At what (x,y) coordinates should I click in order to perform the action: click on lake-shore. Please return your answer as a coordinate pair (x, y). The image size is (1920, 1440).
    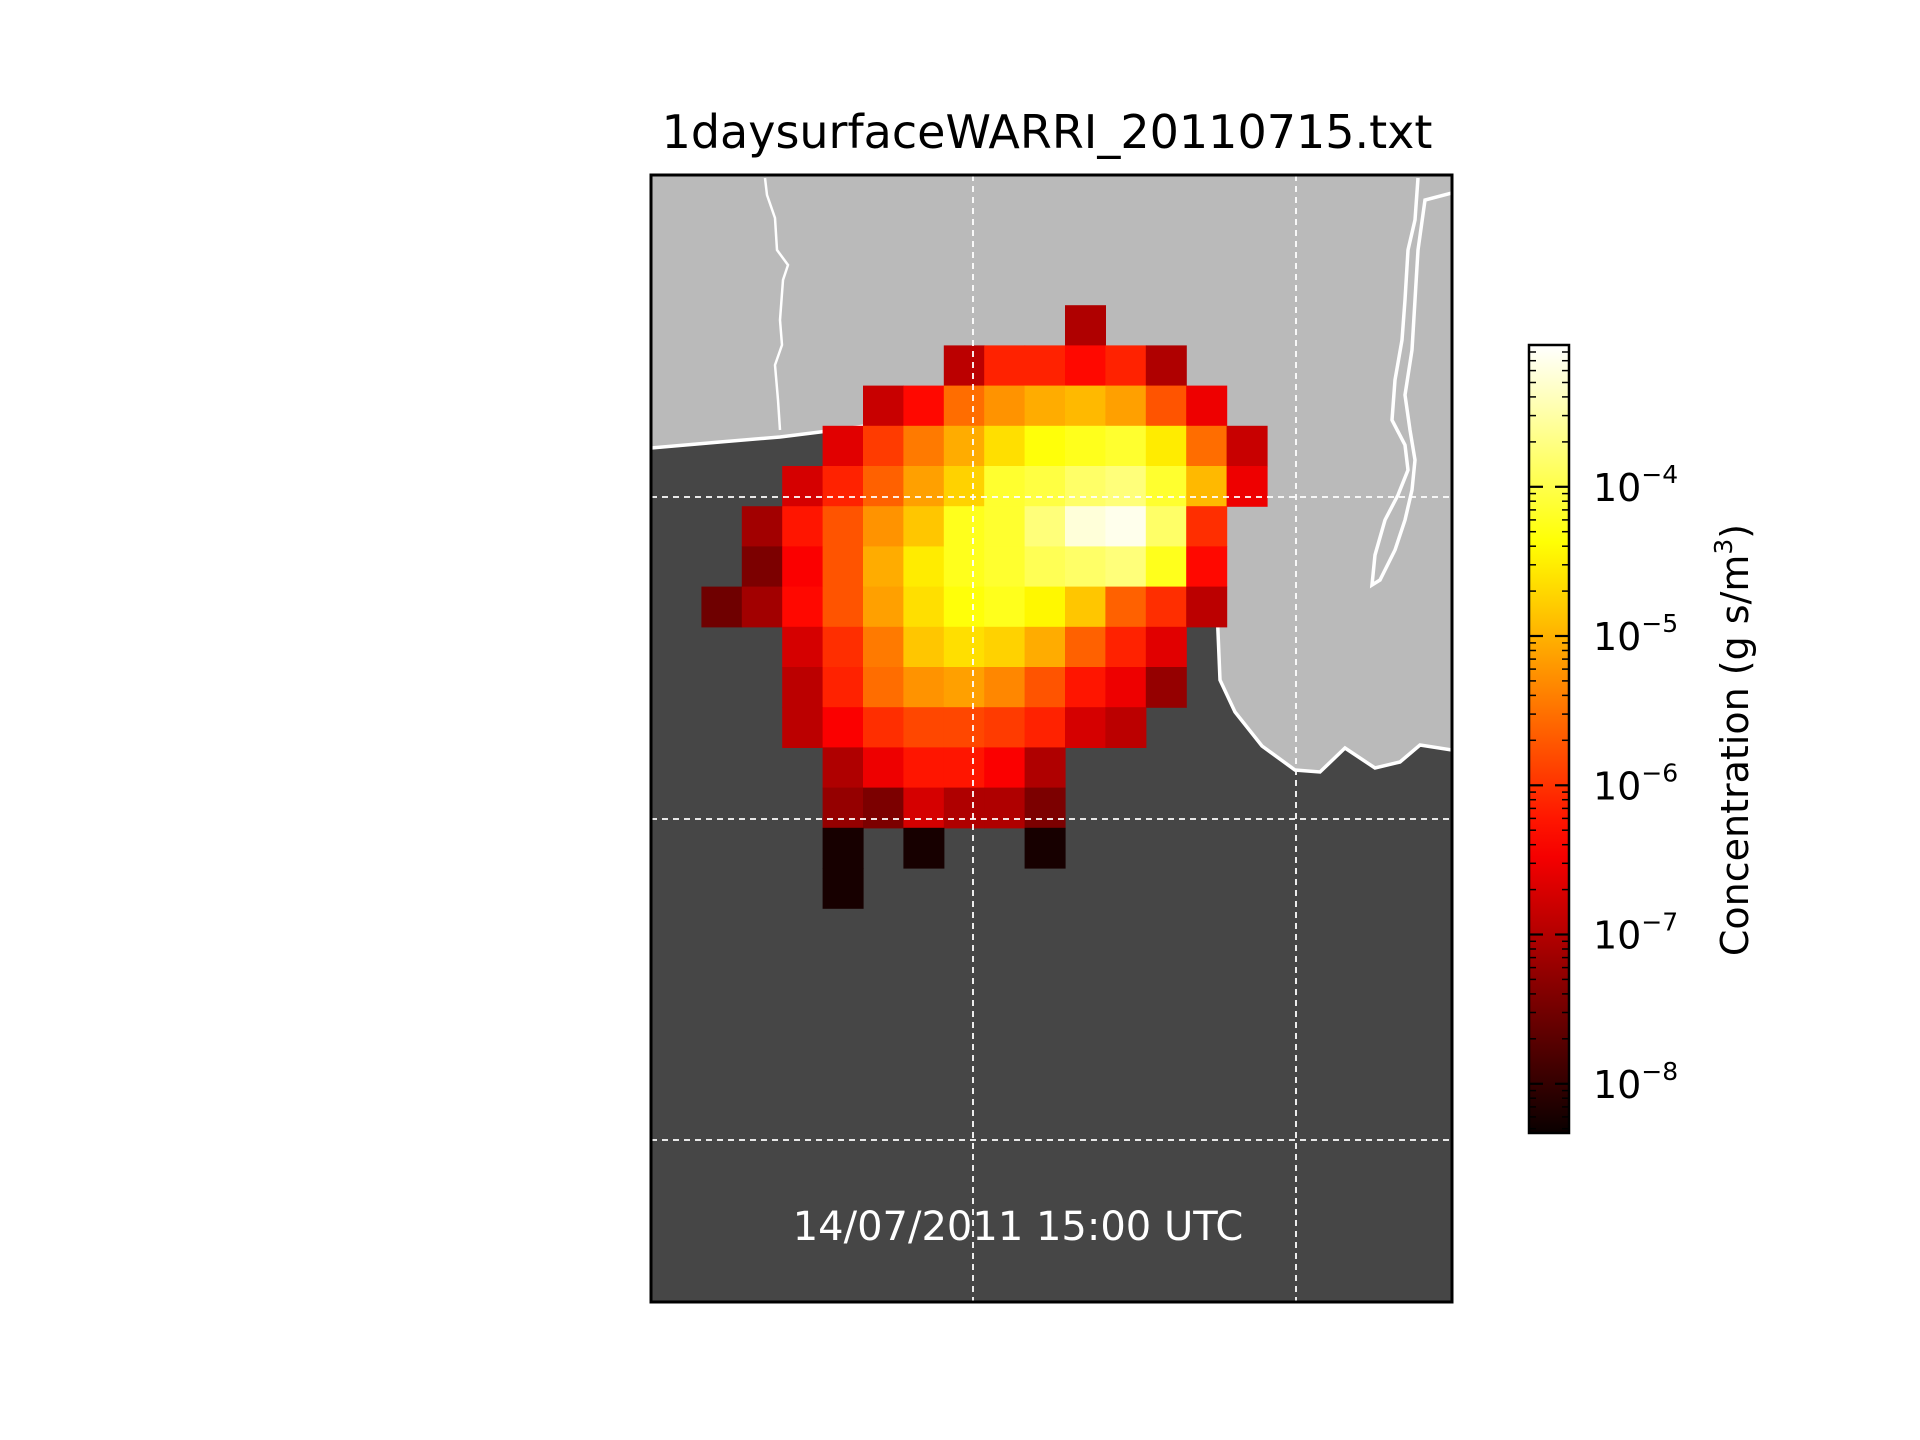
    Looking at the image, I should click on (1410, 383).